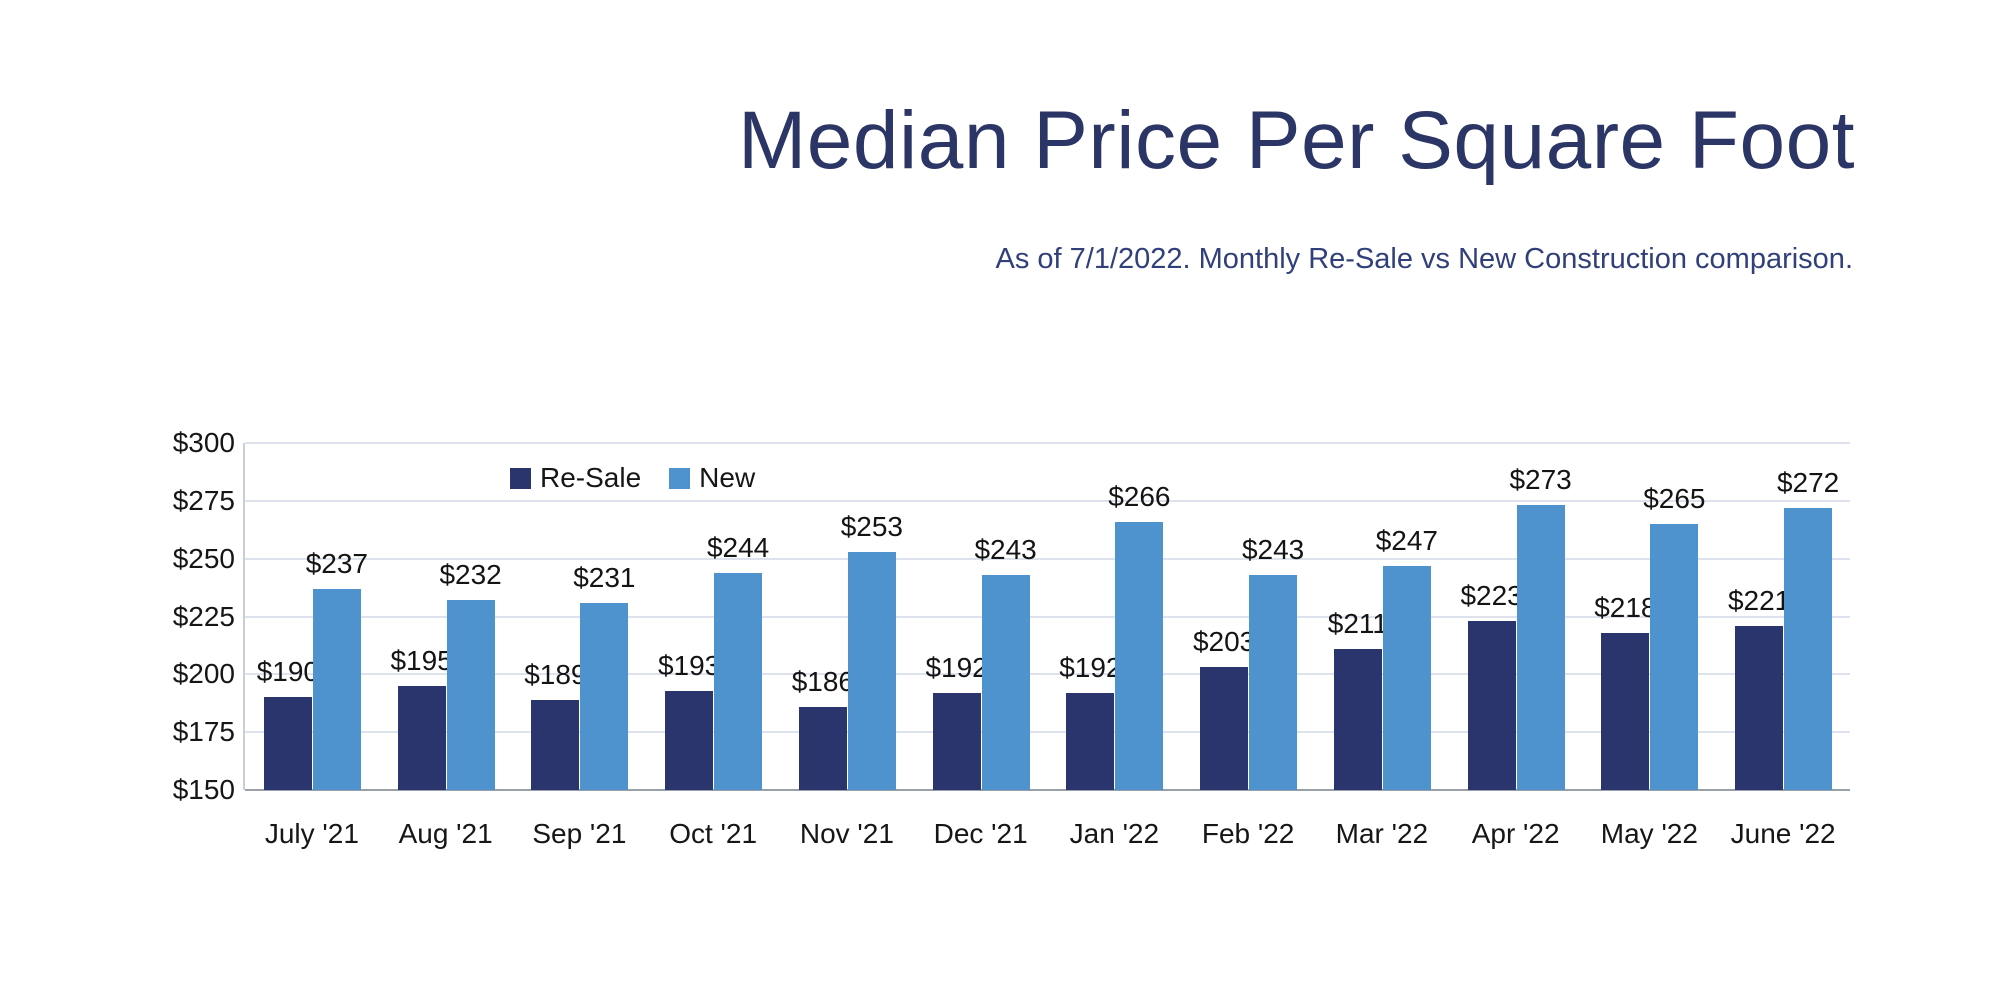  What do you see at coordinates (846, 833) in the screenshot?
I see `x-axis-label: Nov '21` at bounding box center [846, 833].